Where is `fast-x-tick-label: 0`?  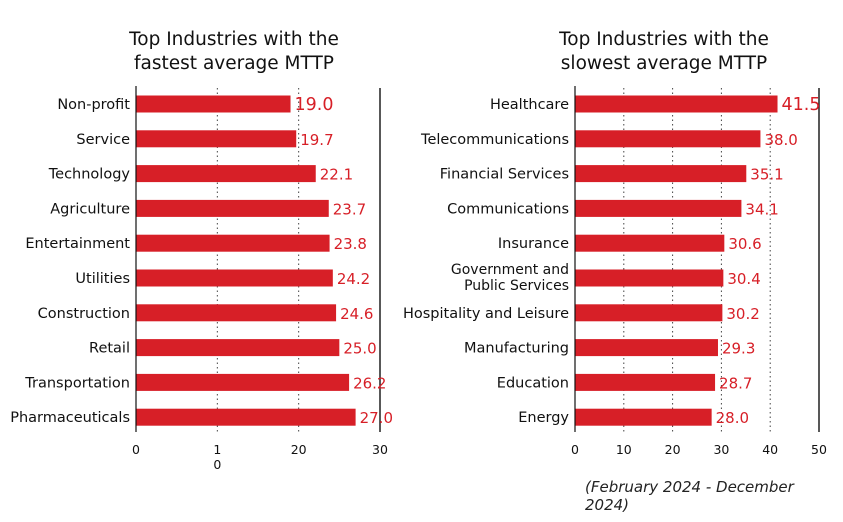
fast-x-tick-label: 0 is located at coordinates (136, 449).